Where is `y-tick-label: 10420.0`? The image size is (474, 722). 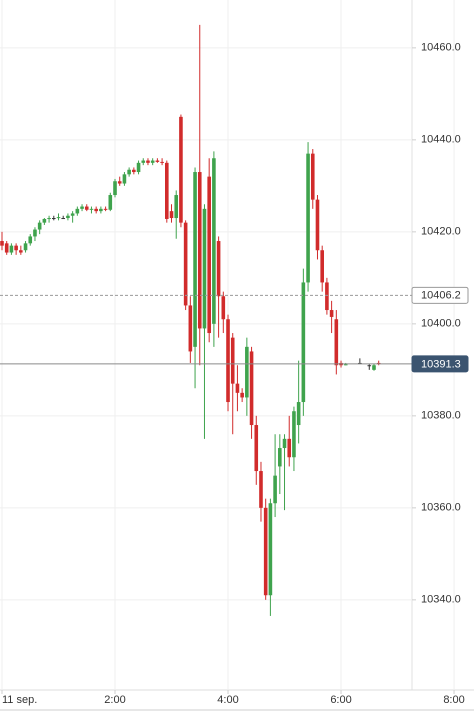
y-tick-label: 10420.0 is located at coordinates (441, 232).